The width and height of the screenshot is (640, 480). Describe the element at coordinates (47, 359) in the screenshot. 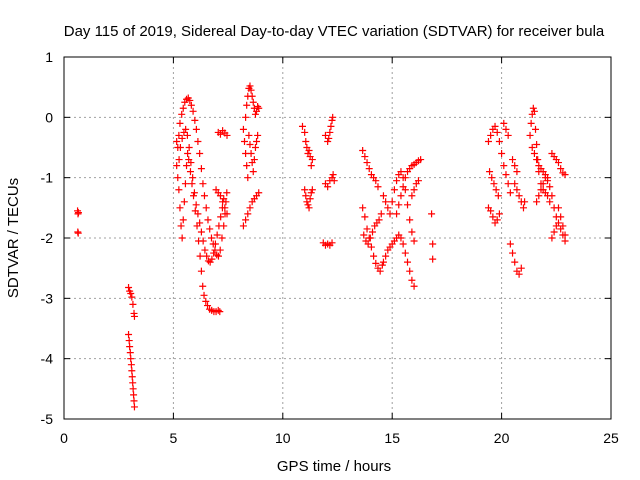

I see `y-tick-label: -4` at that location.